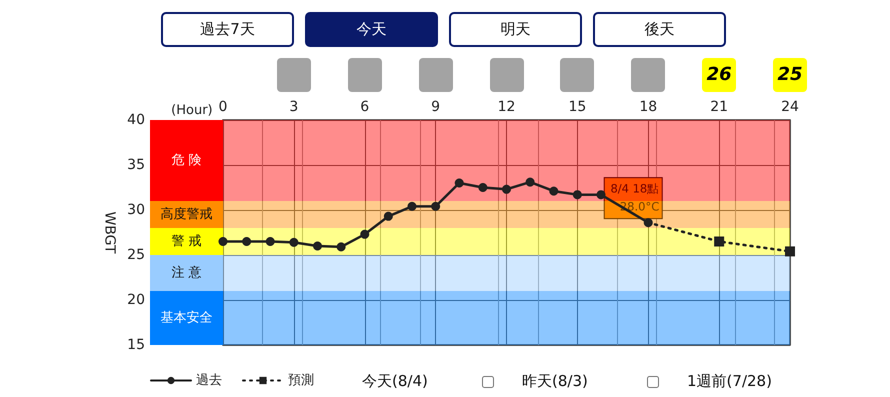  Describe the element at coordinates (301, 380) in the screenshot. I see `legend-label: 預測` at that location.